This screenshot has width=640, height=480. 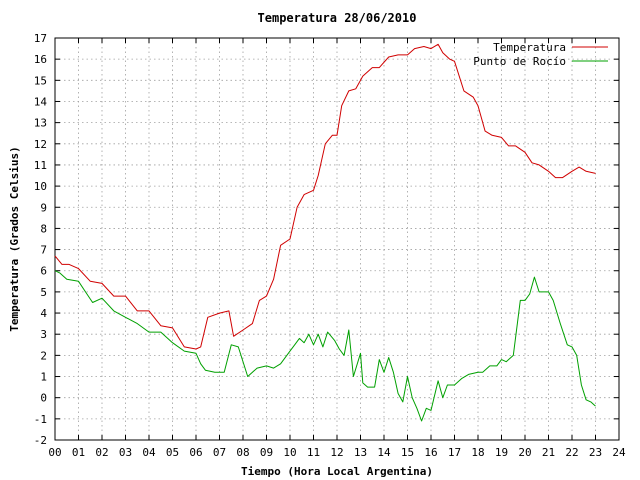 I want to click on x-tick-label: 21, so click(x=548, y=452).